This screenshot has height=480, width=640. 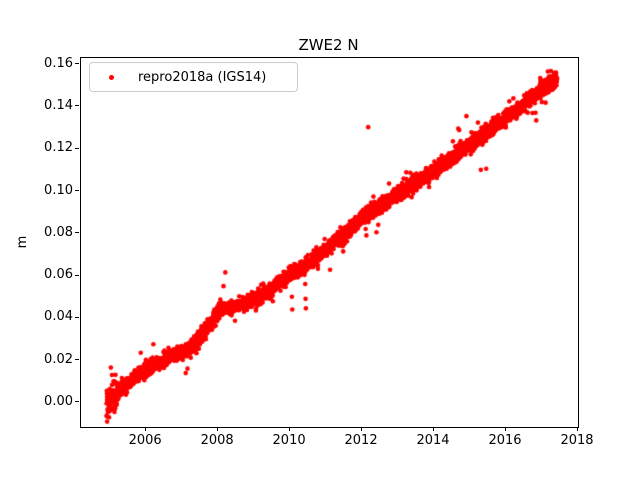 What do you see at coordinates (58, 275) in the screenshot?
I see `y-tick-label: 0.06` at bounding box center [58, 275].